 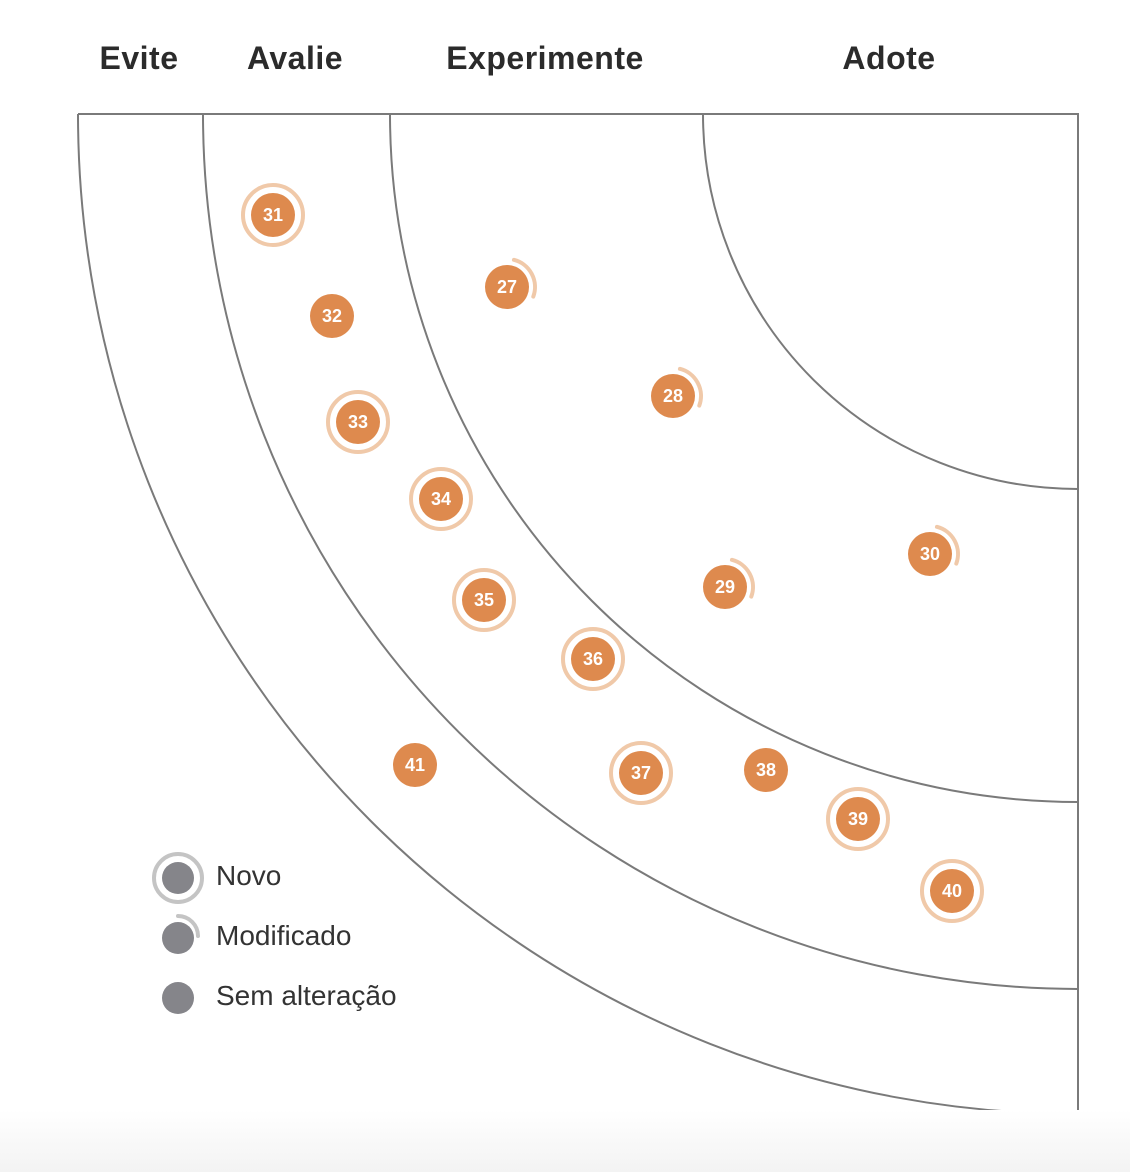 What do you see at coordinates (306, 995) in the screenshot?
I see `legend-label-sem-alteracao: Sem alteração` at bounding box center [306, 995].